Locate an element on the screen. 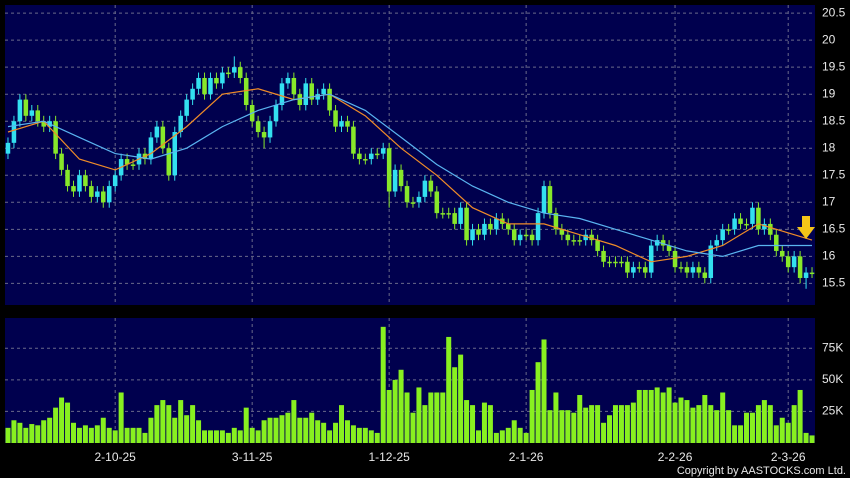  y-tick-label: 16 is located at coordinates (829, 256).